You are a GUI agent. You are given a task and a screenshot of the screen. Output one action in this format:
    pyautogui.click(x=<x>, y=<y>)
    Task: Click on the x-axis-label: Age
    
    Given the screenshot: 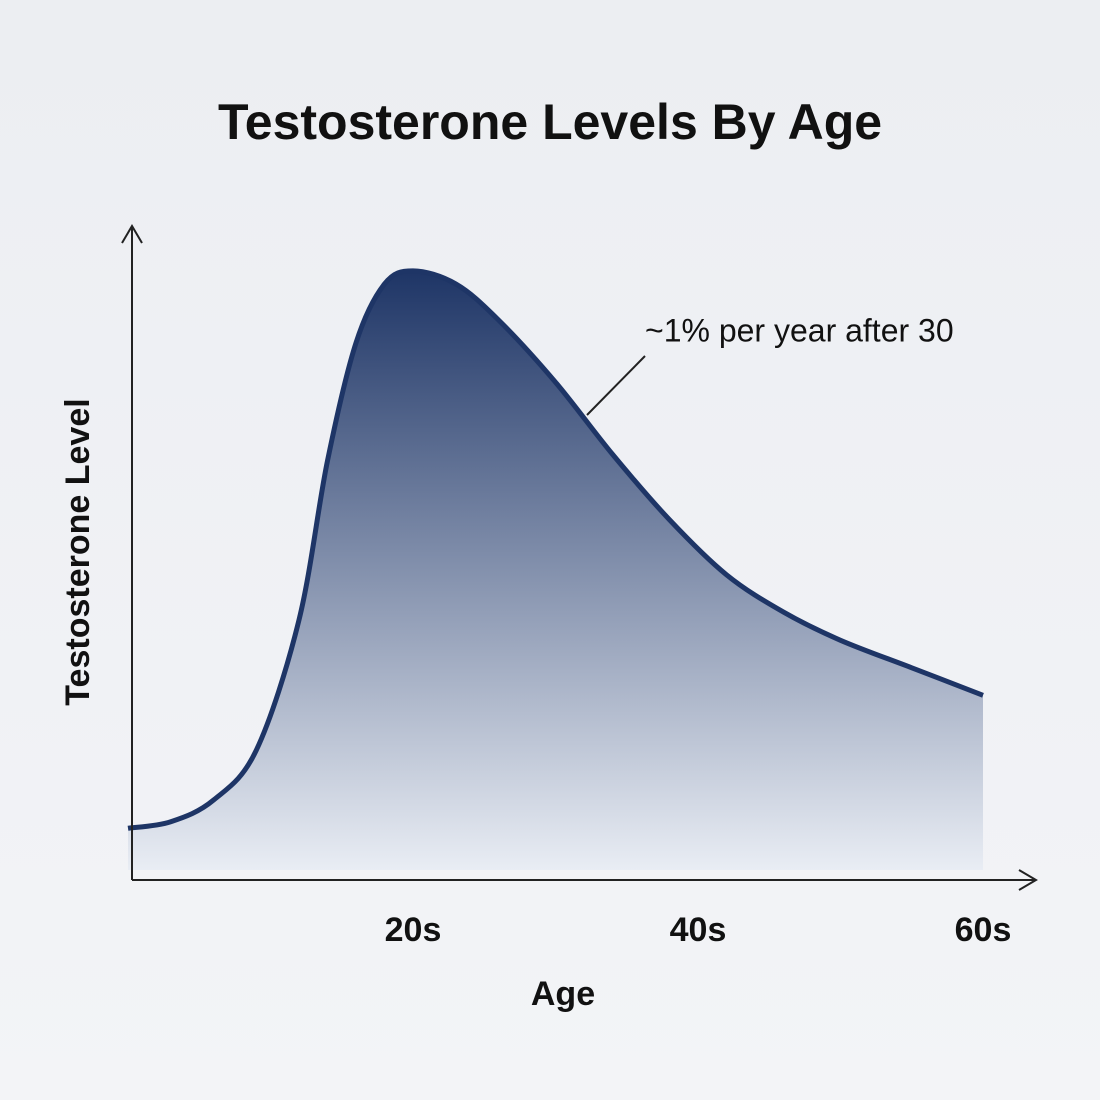 What is the action you would take?
    pyautogui.click(x=563, y=994)
    